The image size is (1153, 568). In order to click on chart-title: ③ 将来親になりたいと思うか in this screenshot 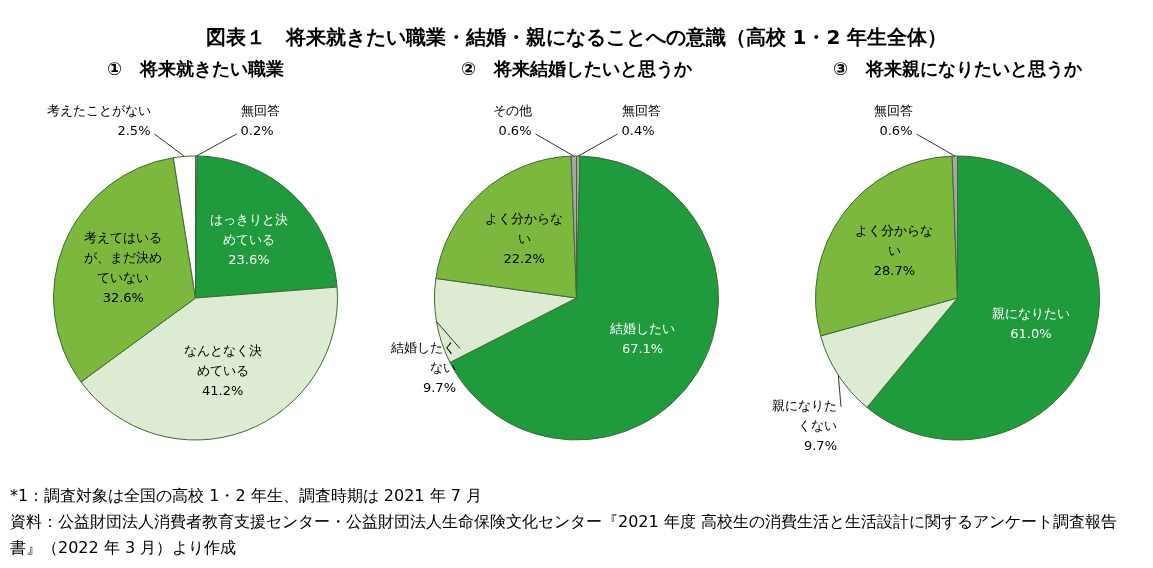, I will do `click(957, 69)`.